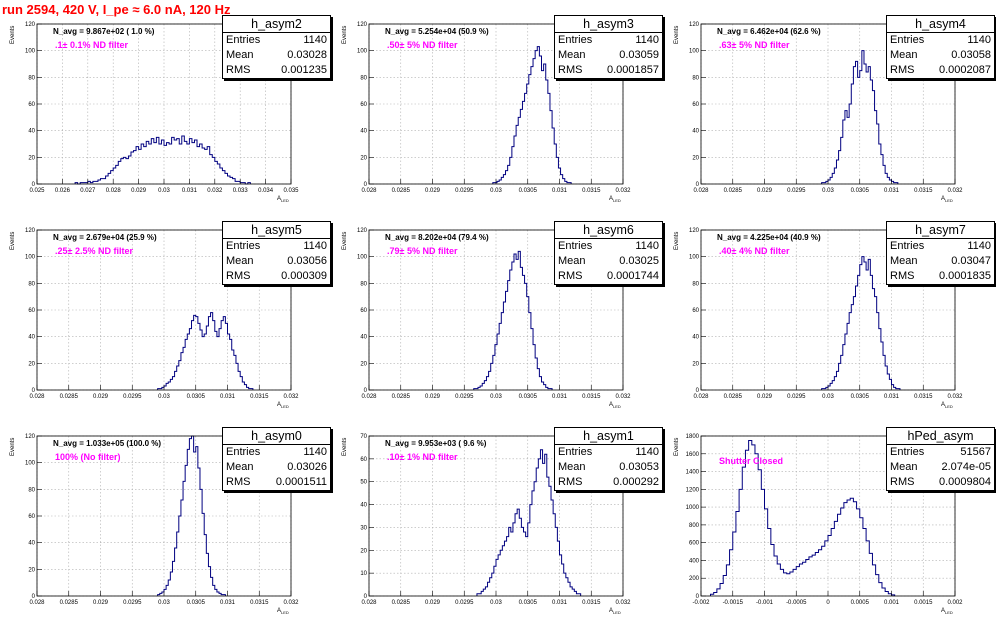 The image size is (996, 640). Describe the element at coordinates (307, 467) in the screenshot. I see `stats-value-mean: 0.03026` at that location.